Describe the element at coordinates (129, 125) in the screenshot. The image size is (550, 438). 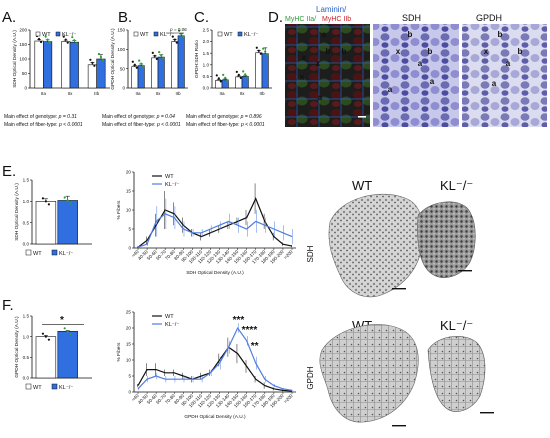
I see `chart-b-note-text: Main effect of fiber-type:` at that location.